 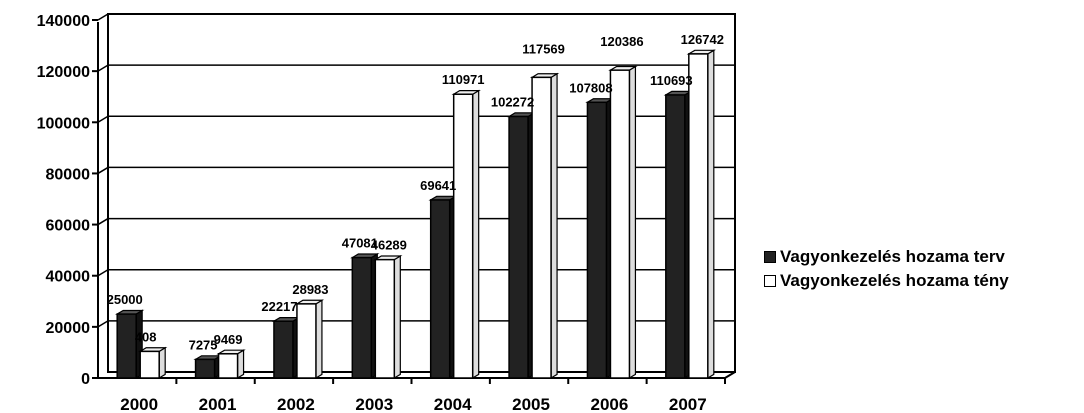 What do you see at coordinates (894, 280) in the screenshot?
I see `legend-label-teny: Vagyonkezelés hozama tény` at bounding box center [894, 280].